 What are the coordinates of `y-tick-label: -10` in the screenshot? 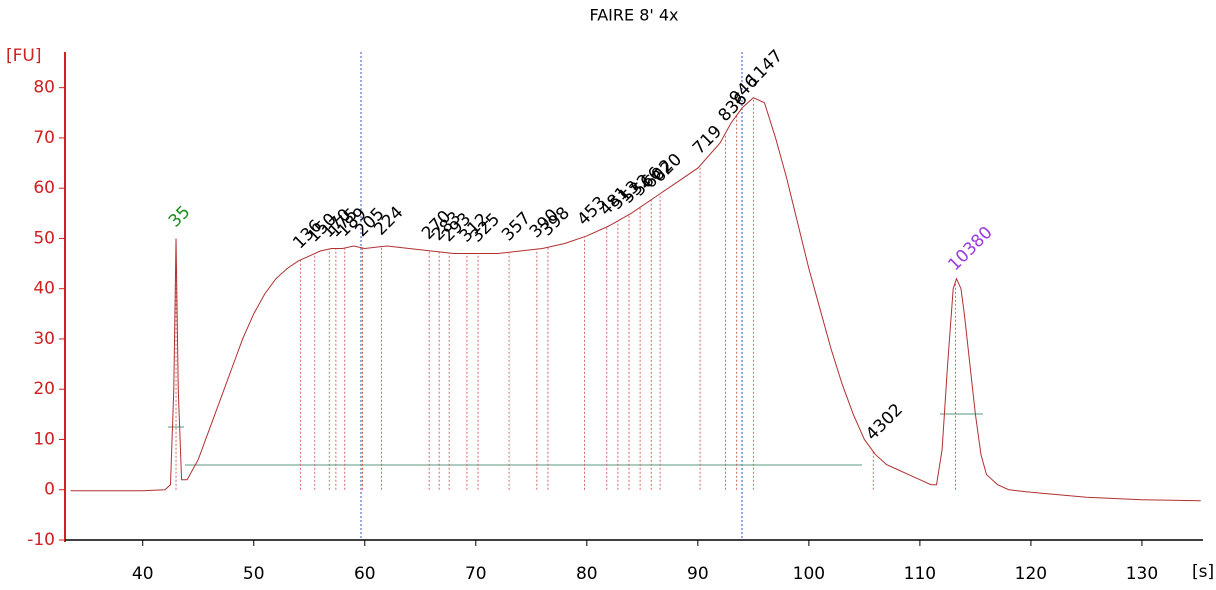 It's located at (41, 540).